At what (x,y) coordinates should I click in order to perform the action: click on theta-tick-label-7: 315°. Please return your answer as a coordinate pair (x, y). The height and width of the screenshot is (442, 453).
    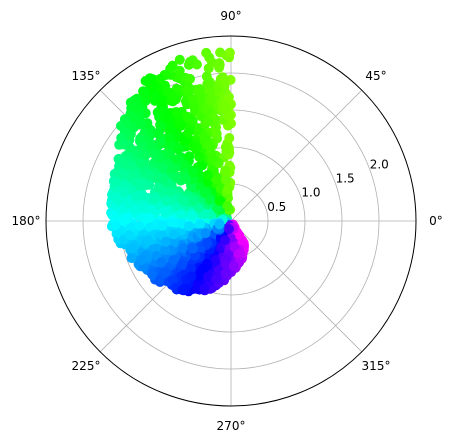
    Looking at the image, I should click on (376, 366).